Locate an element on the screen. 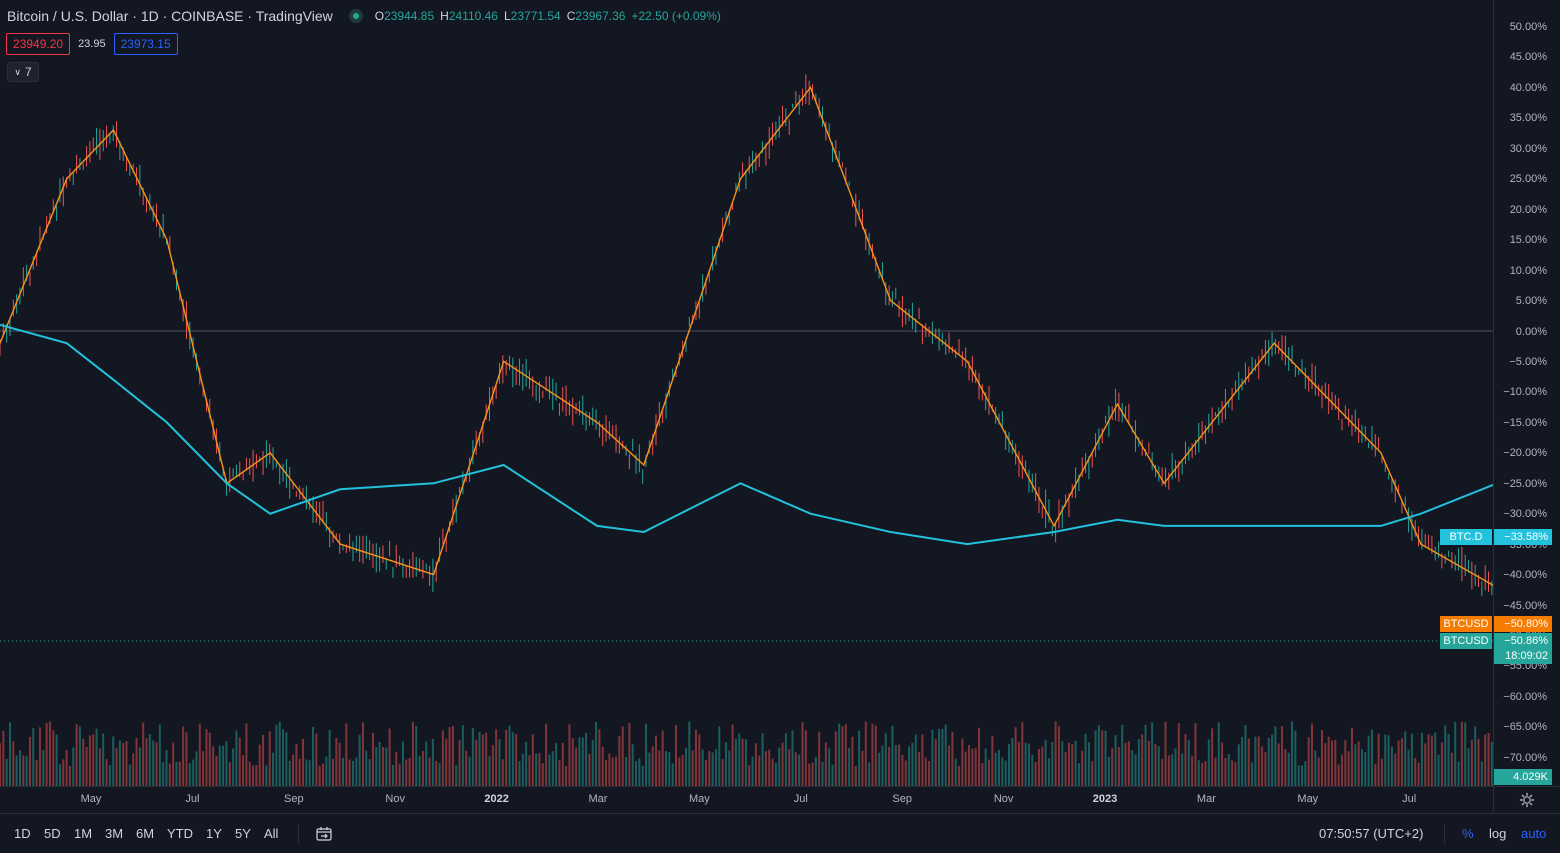  price-tick: 20.00% is located at coordinates (1528, 209).